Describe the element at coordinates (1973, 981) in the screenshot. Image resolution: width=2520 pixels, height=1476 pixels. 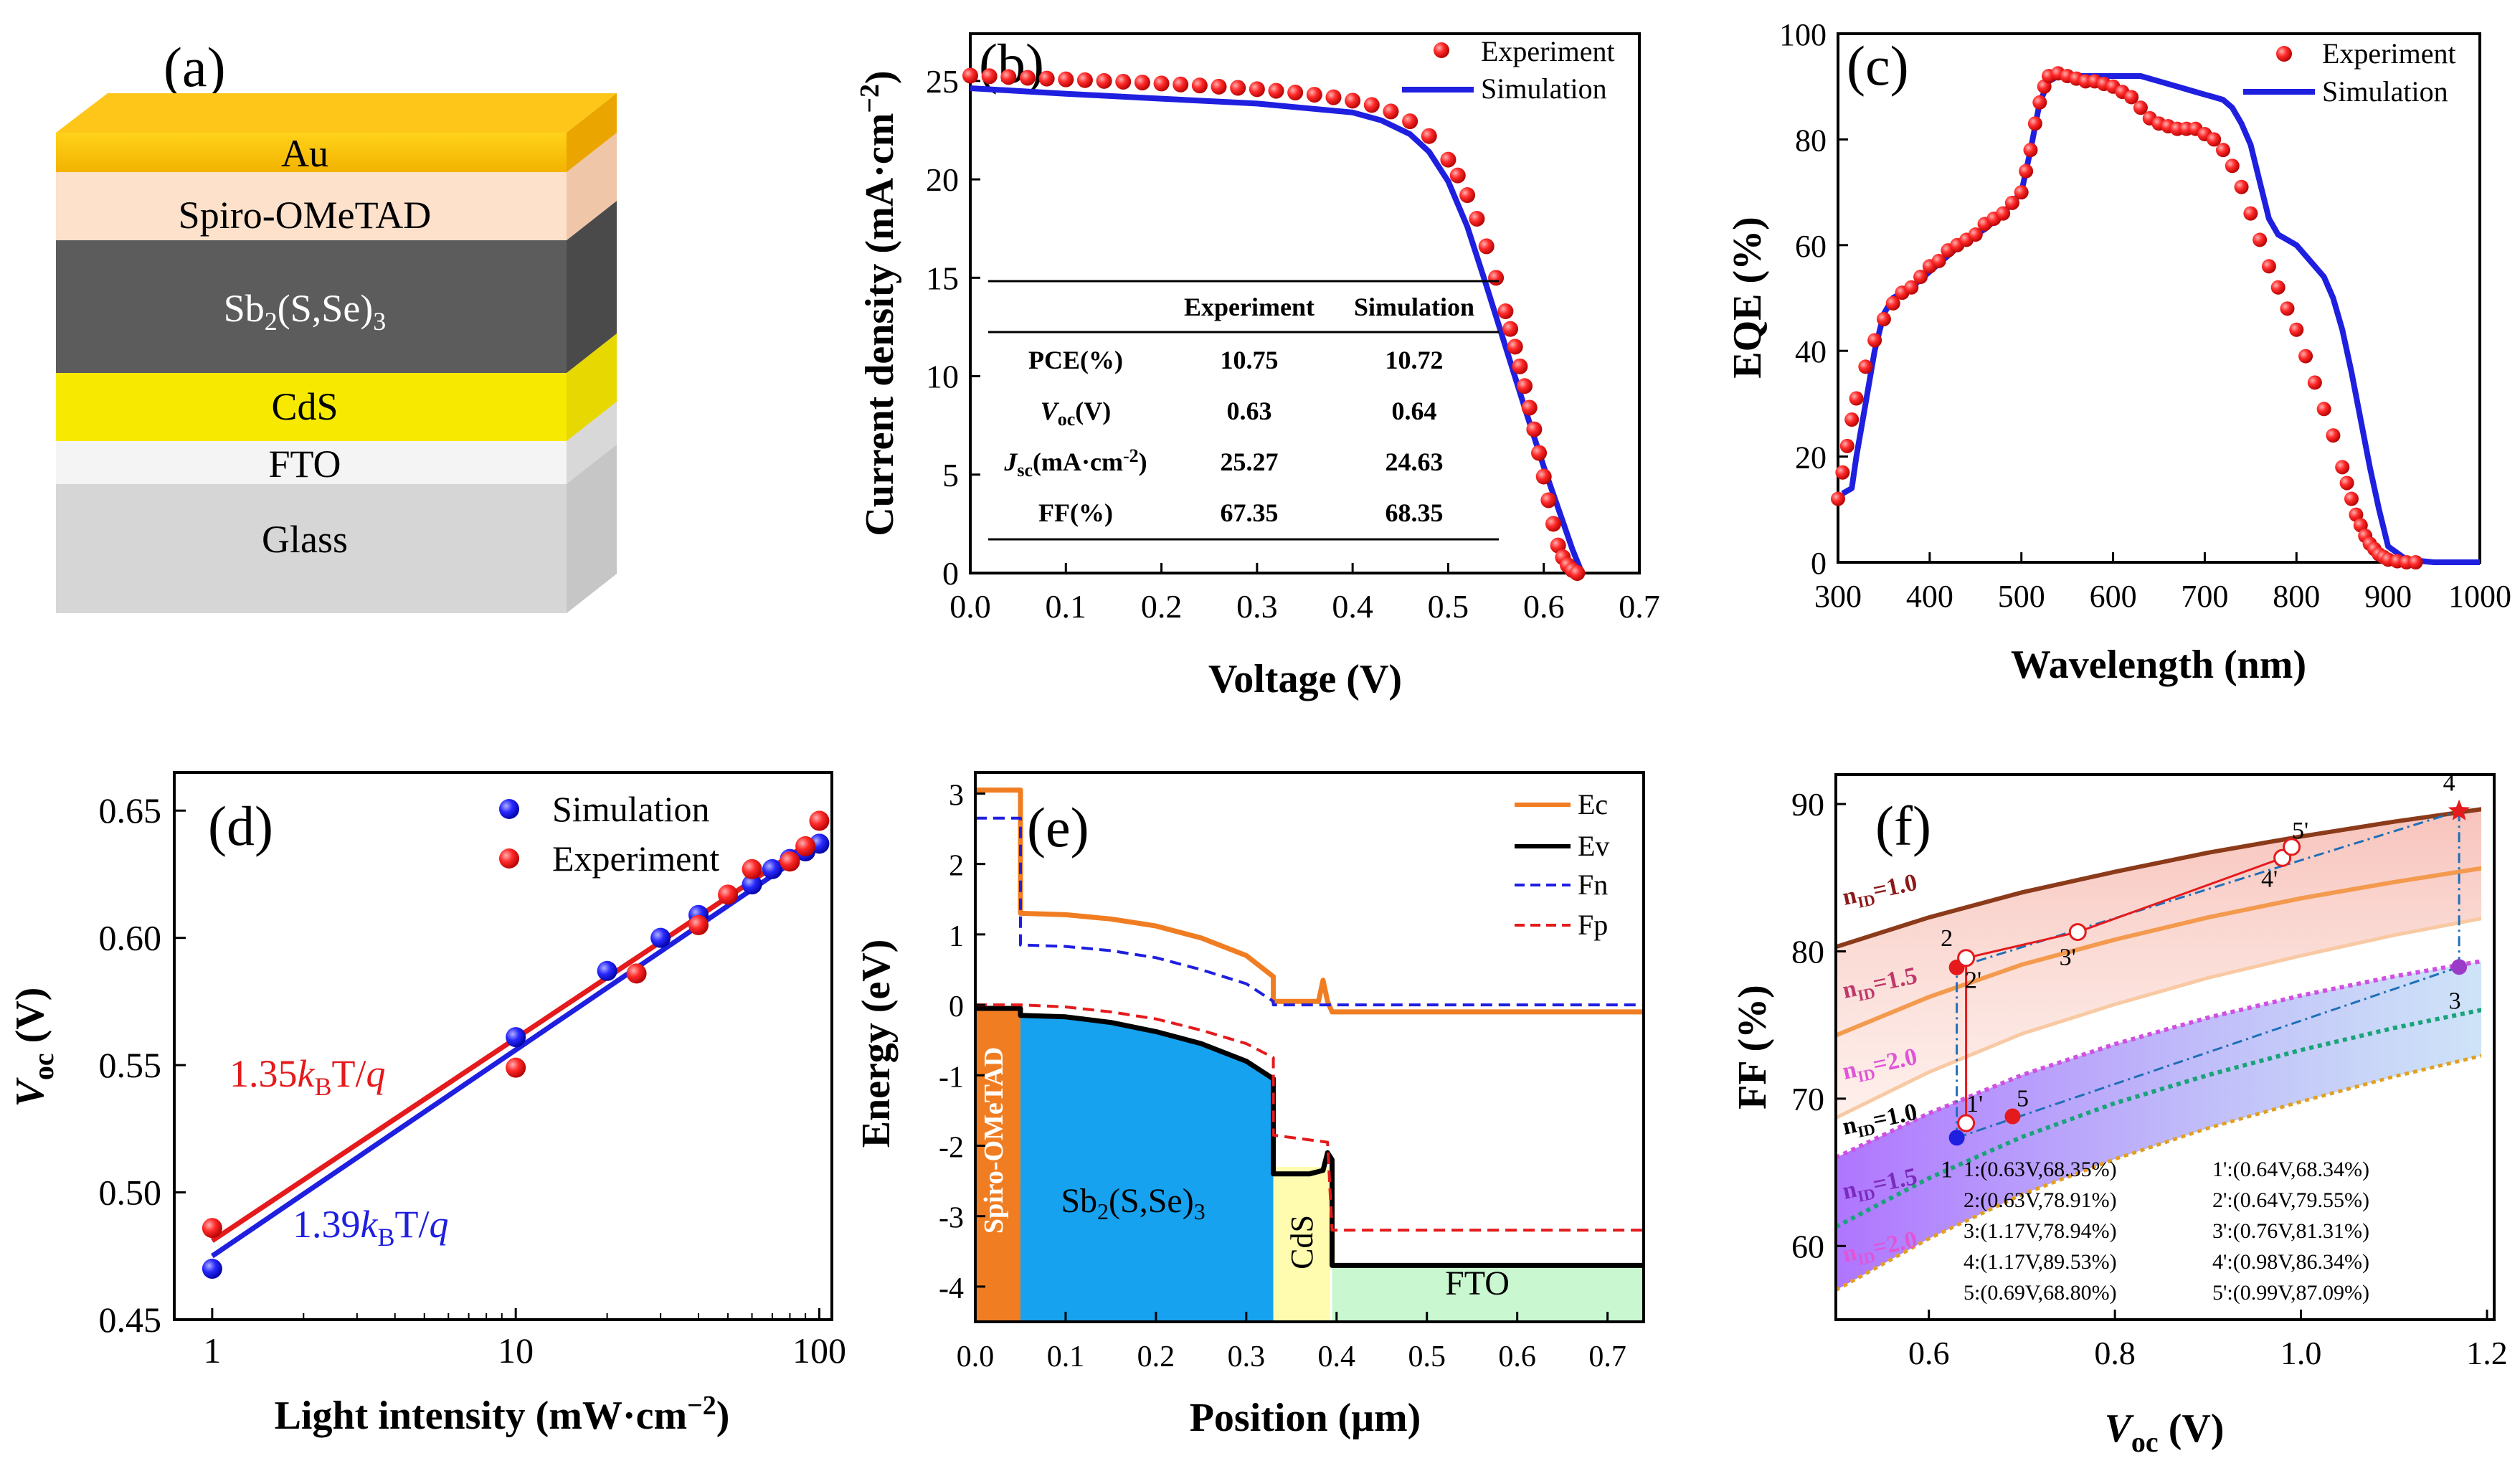
I see `point-label: 2'` at that location.